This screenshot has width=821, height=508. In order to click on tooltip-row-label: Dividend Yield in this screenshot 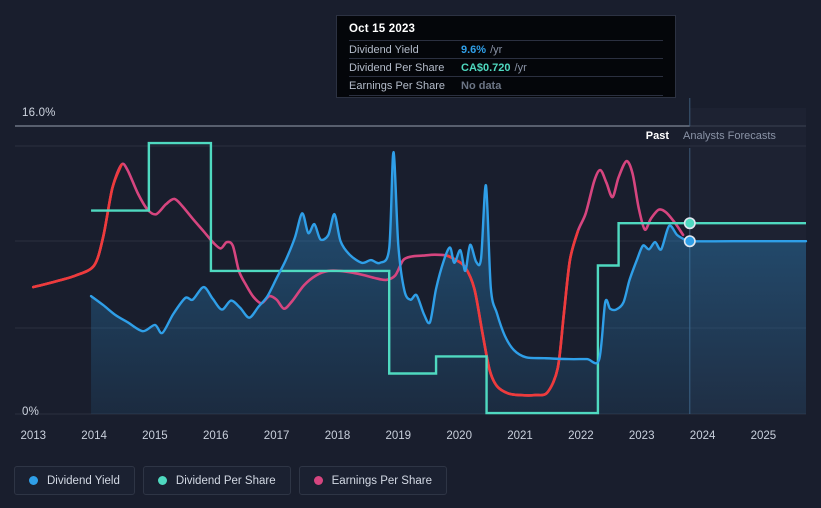, I will do `click(384, 49)`.